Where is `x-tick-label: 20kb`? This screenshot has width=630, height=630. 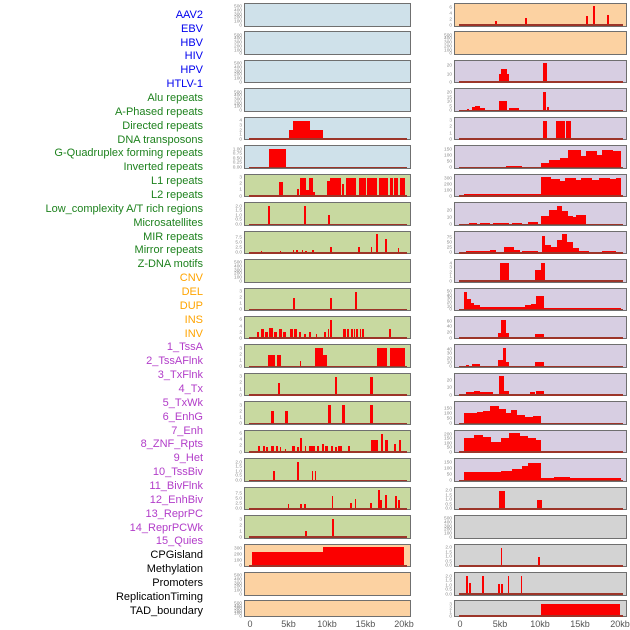
x-tick-label: 20kb is located at coordinates (404, 624).